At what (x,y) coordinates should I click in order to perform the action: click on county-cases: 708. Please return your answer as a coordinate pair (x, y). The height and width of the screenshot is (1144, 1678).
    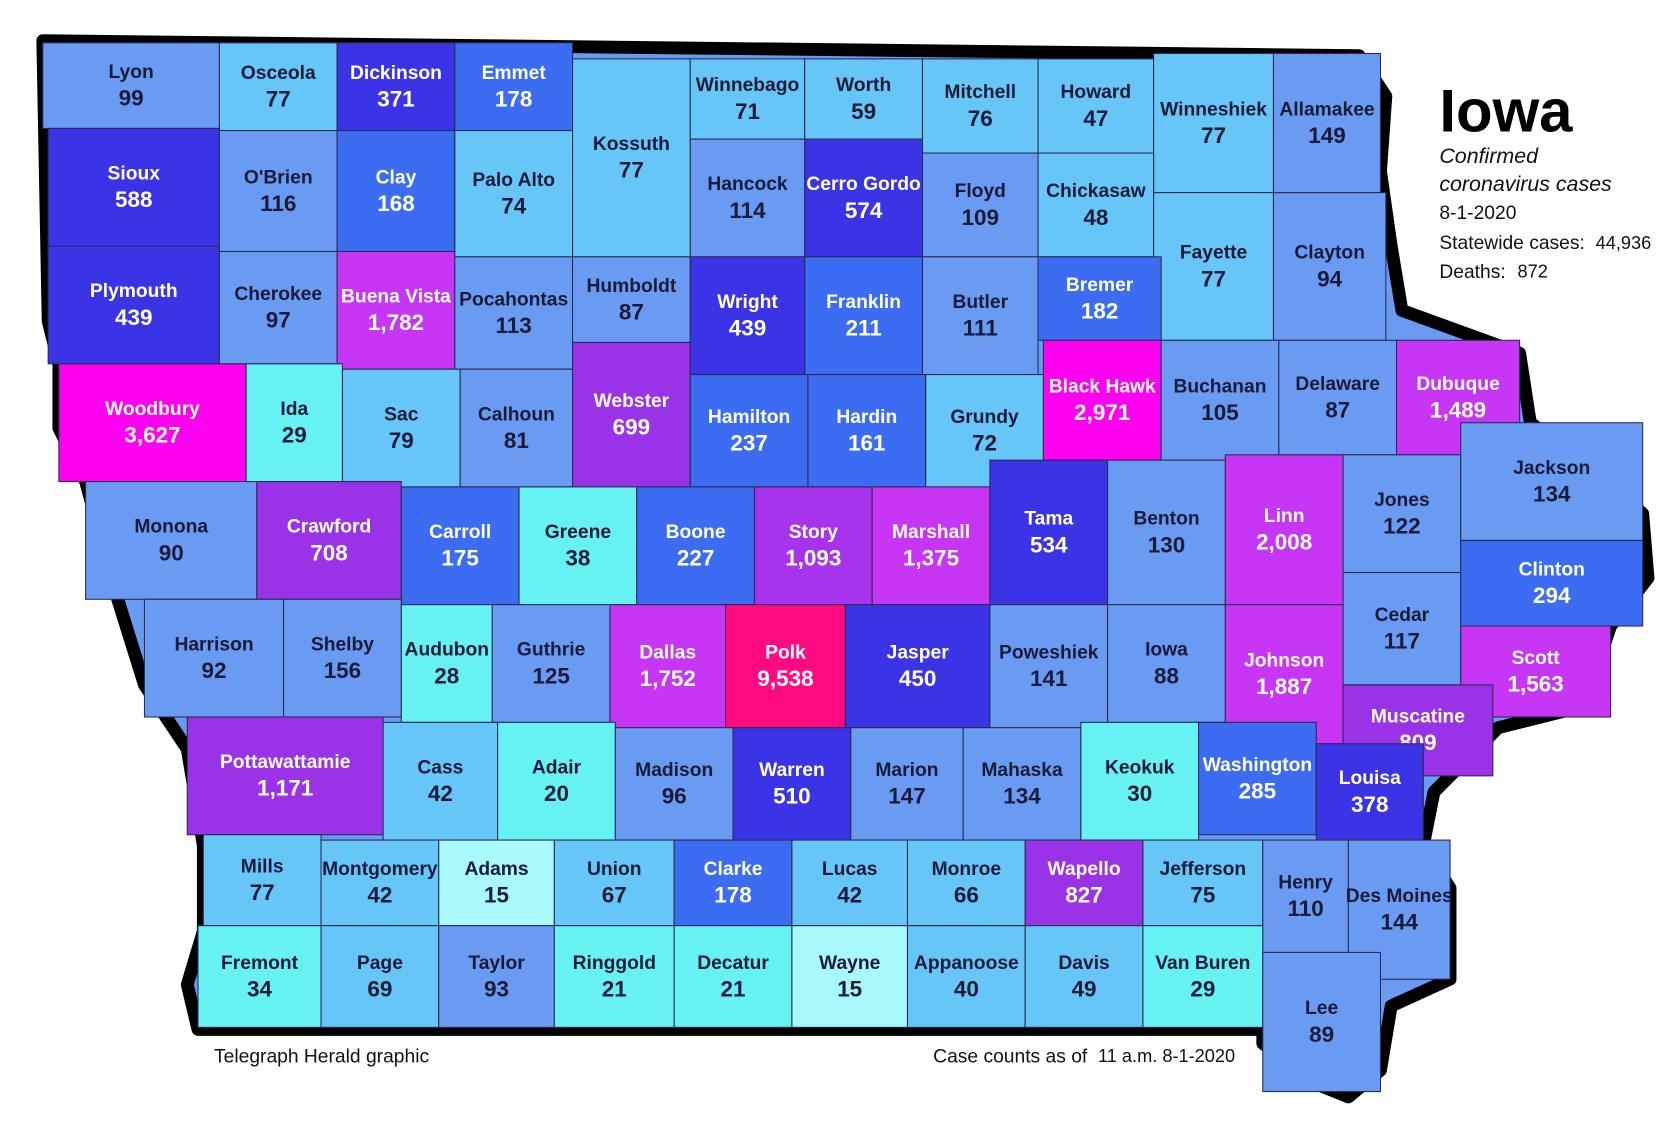
    Looking at the image, I should click on (329, 552).